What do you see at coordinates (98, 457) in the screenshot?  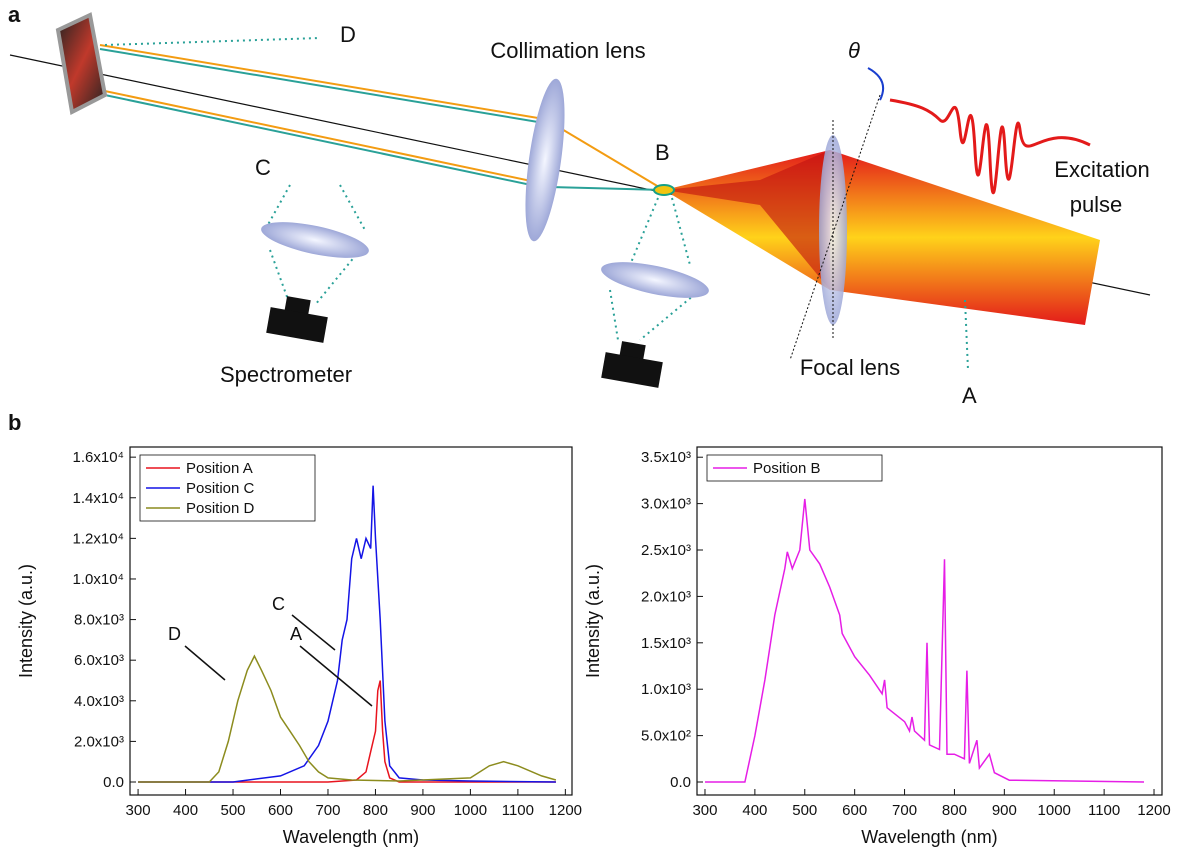 I see `y-tick-label: 1.6x10⁴` at bounding box center [98, 457].